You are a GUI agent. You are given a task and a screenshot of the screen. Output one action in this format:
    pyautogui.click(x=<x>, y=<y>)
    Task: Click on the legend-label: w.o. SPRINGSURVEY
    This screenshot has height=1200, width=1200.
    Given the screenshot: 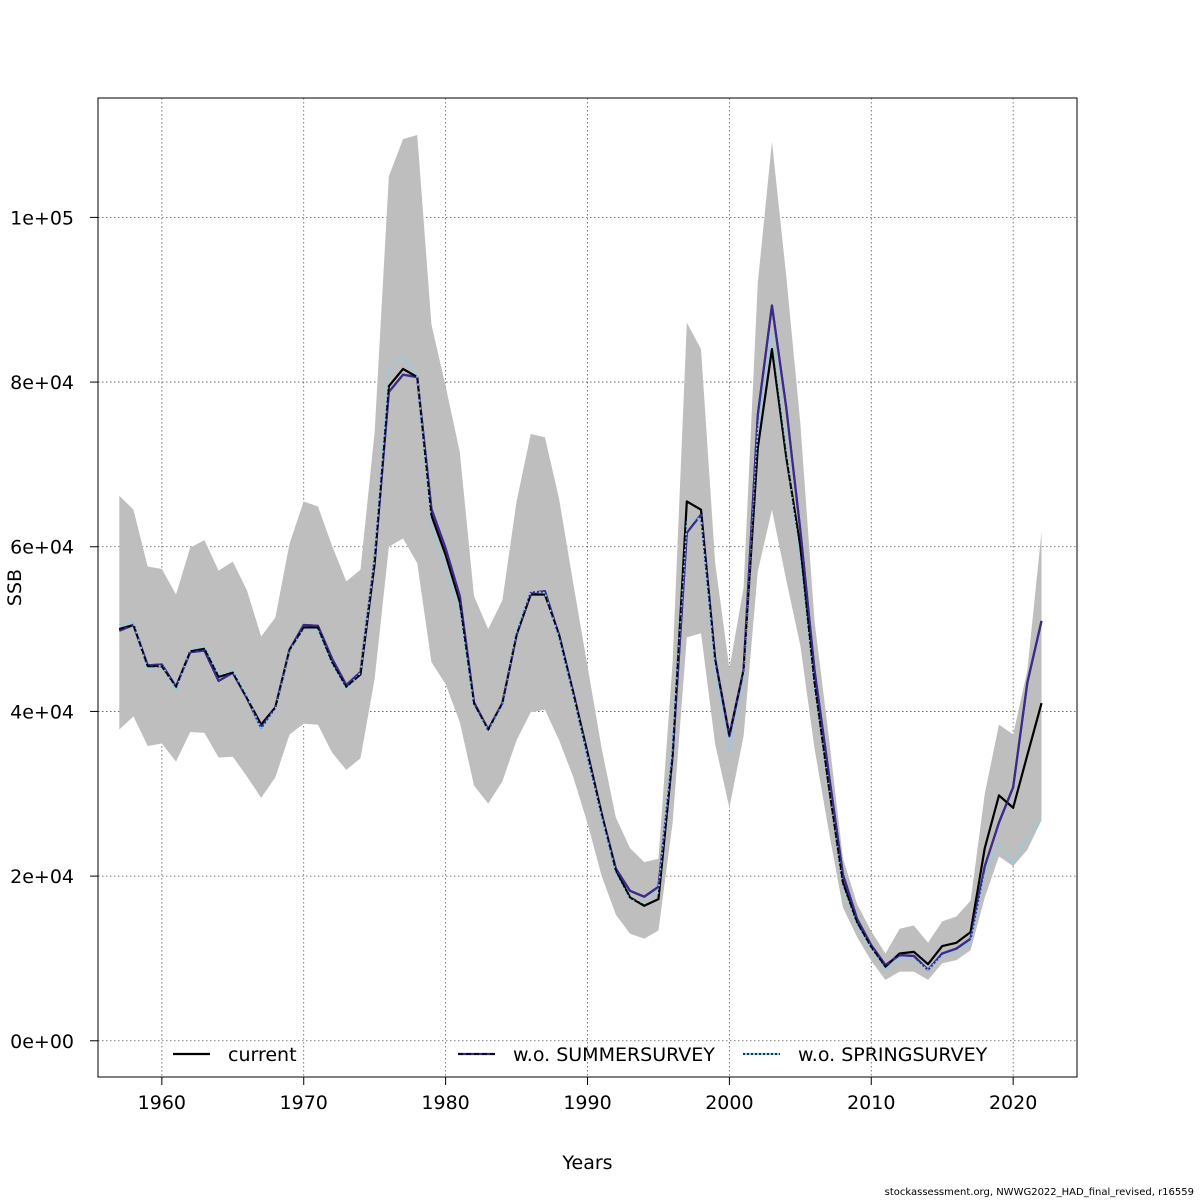 What is the action you would take?
    pyautogui.click(x=893, y=1055)
    